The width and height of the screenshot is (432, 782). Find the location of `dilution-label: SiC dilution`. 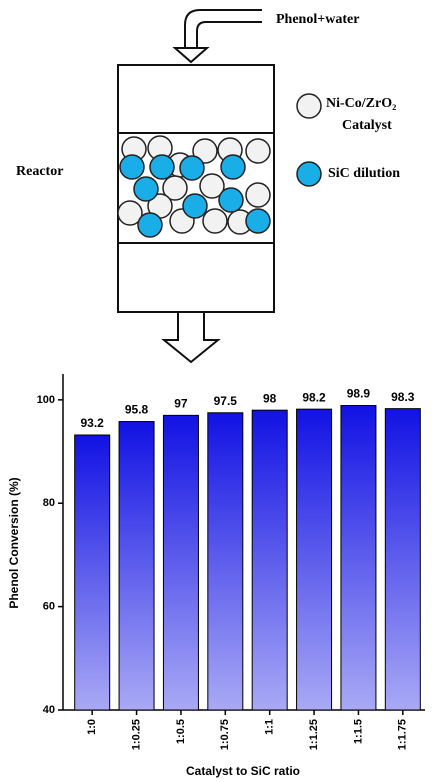

dilution-label: SiC dilution is located at coordinates (364, 173).